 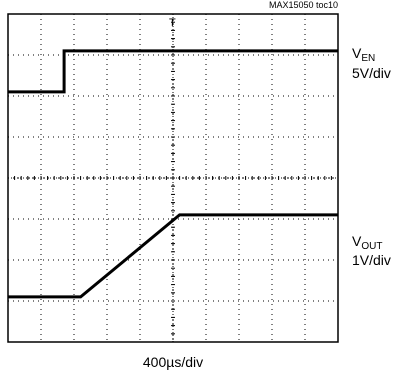 I want to click on vout-scale-label: 1V/div, so click(x=371, y=260).